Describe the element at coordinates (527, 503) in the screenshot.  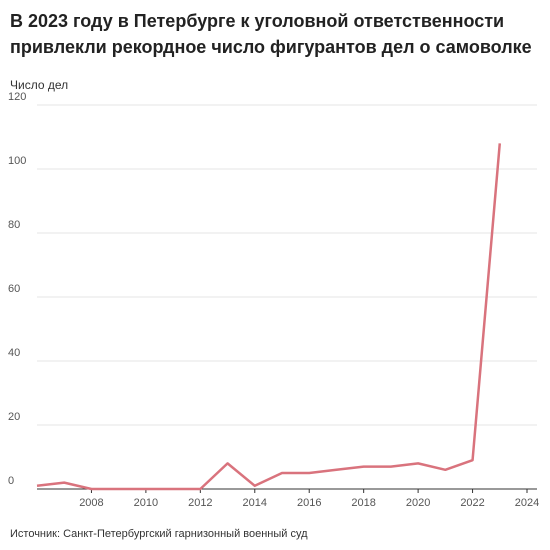
I see `x-tick-label: 2024` at that location.